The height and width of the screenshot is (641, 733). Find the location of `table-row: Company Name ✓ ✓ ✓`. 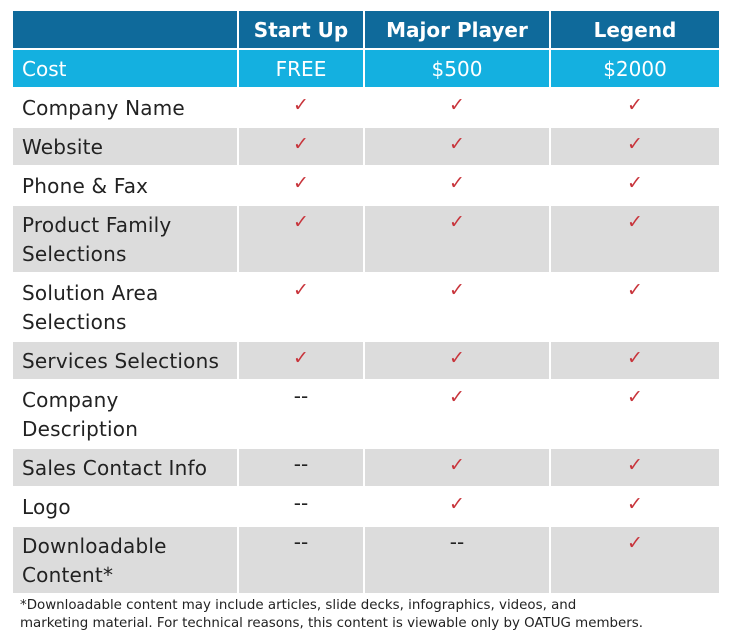

table-row: Company Name ✓ ✓ ✓ is located at coordinates (366, 108).